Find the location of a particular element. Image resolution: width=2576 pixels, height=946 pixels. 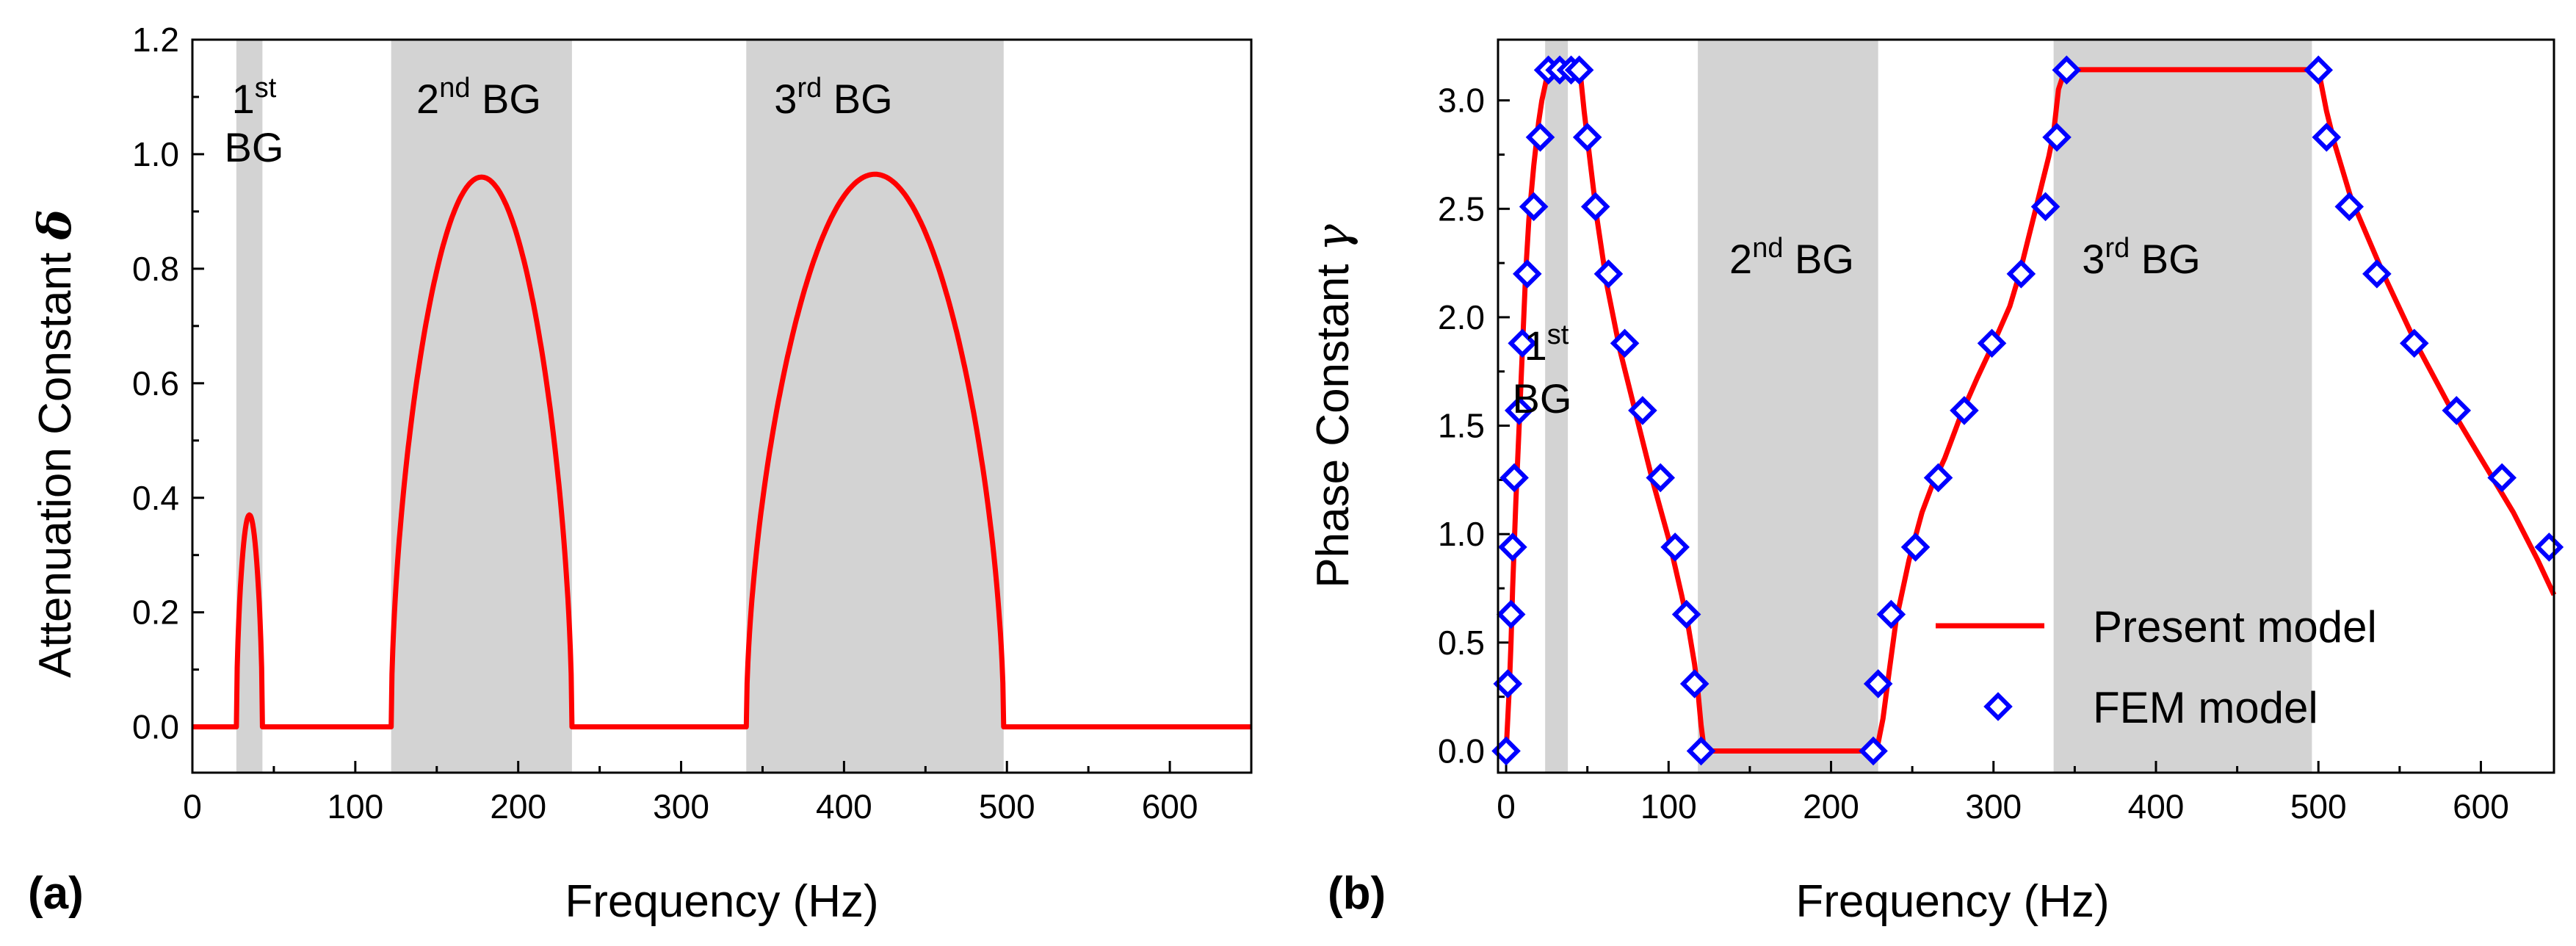

panel-a-x-tick-label: 500 is located at coordinates (1007, 807).